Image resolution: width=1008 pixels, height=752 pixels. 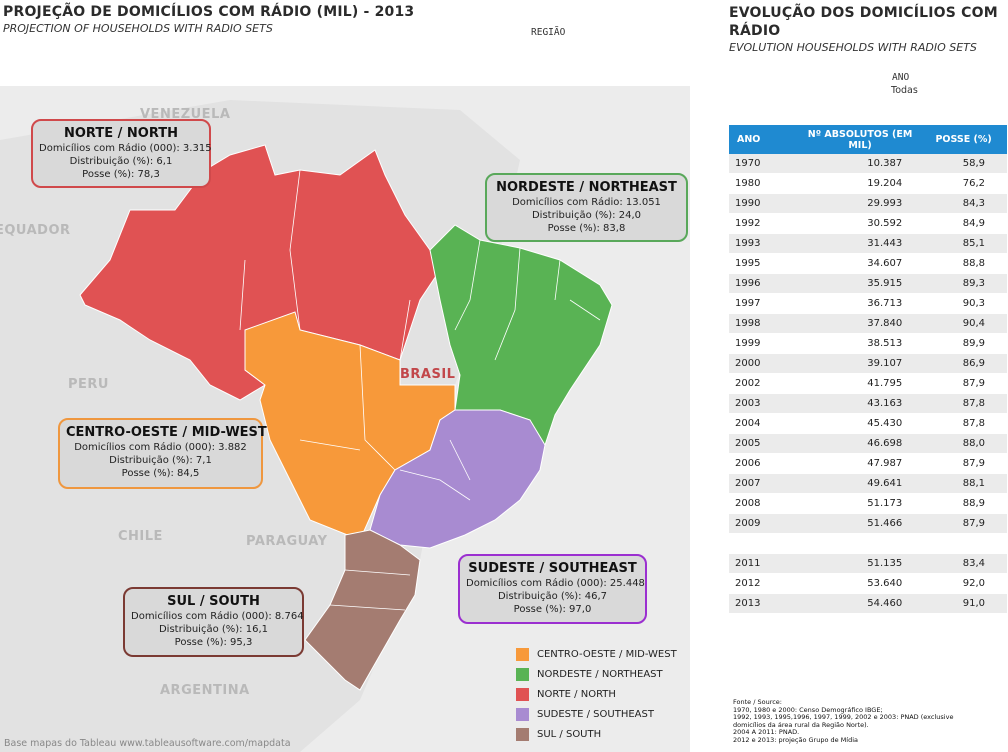 I want to click on callout-sul-ownership: Posse (%): 95,3, so click(x=213, y=642).